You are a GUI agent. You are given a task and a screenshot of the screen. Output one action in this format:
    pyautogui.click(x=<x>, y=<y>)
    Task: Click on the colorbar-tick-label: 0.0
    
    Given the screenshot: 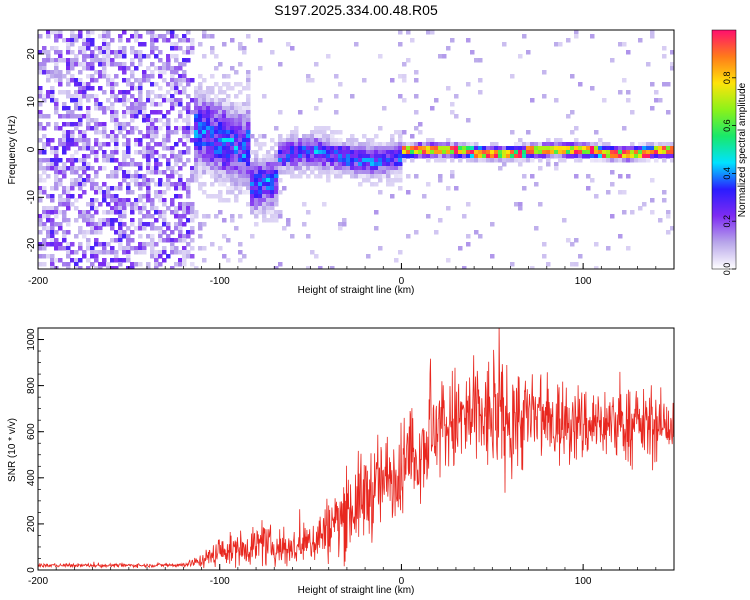 What is the action you would take?
    pyautogui.click(x=727, y=269)
    